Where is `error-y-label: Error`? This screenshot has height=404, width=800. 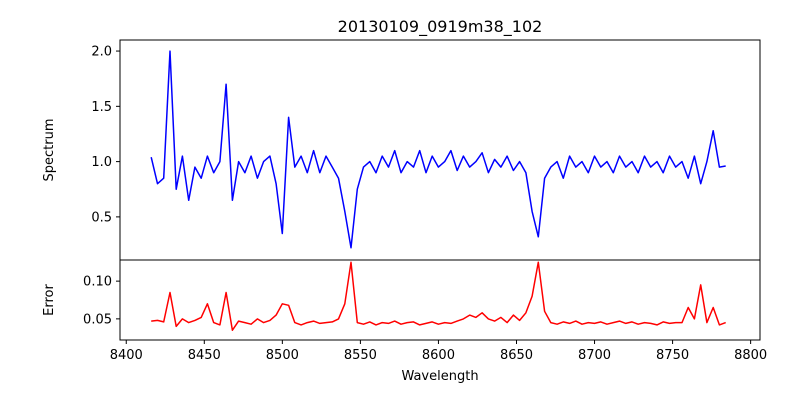 error-y-label: Error is located at coordinates (49, 300).